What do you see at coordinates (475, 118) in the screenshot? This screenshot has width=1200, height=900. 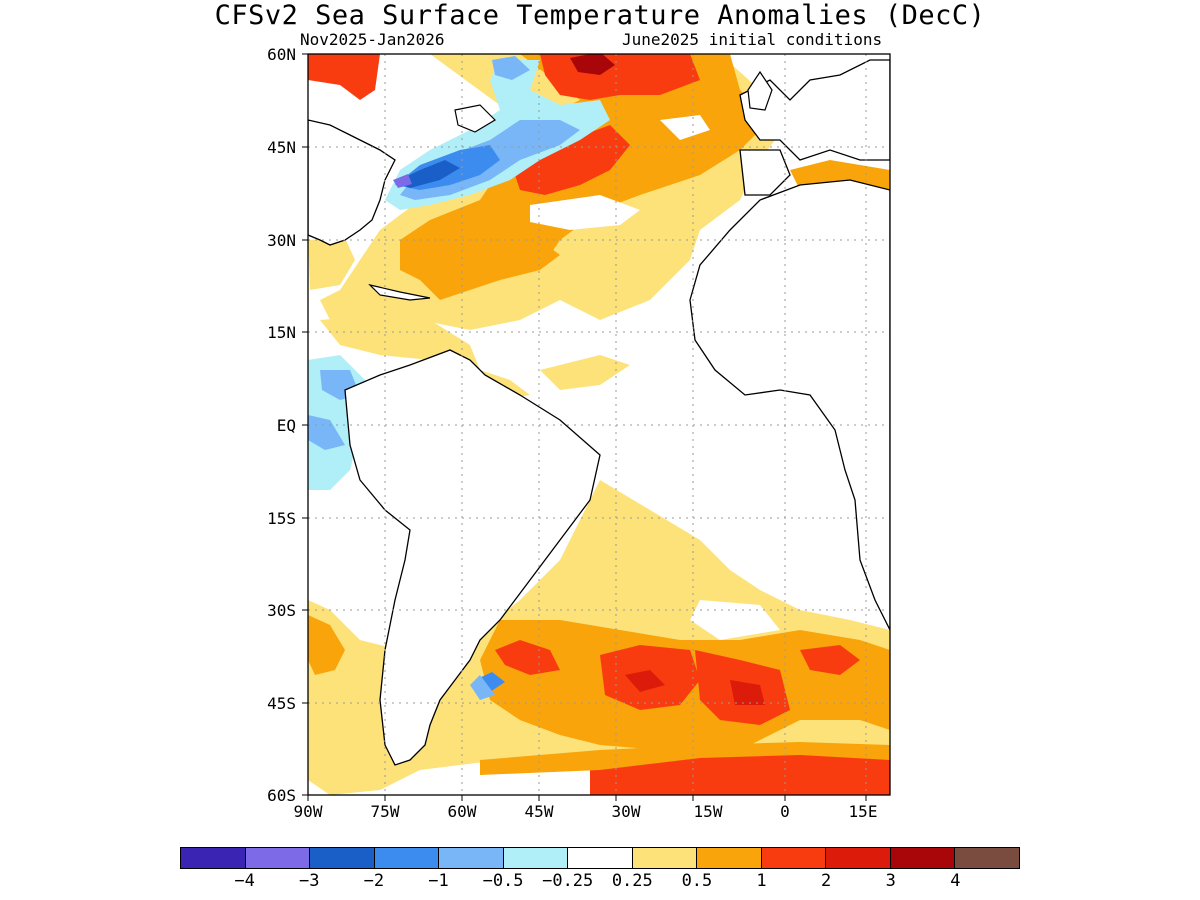 I see `land-newfoundland` at bounding box center [475, 118].